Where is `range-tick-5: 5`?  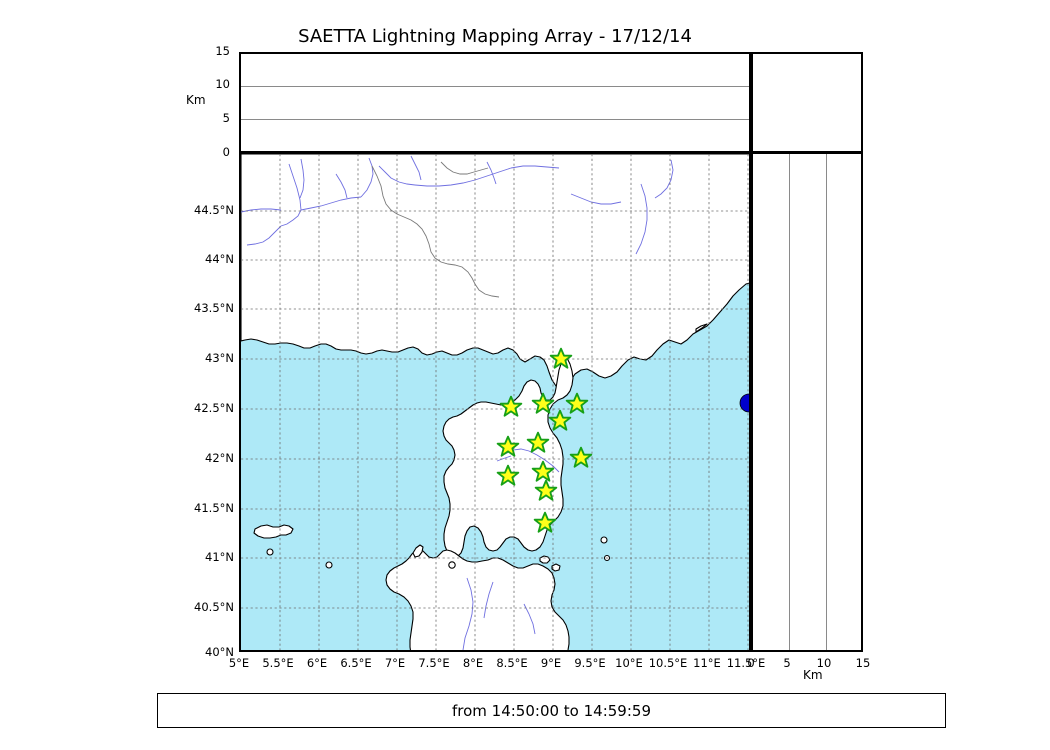
range-tick-5: 5 is located at coordinates (787, 663).